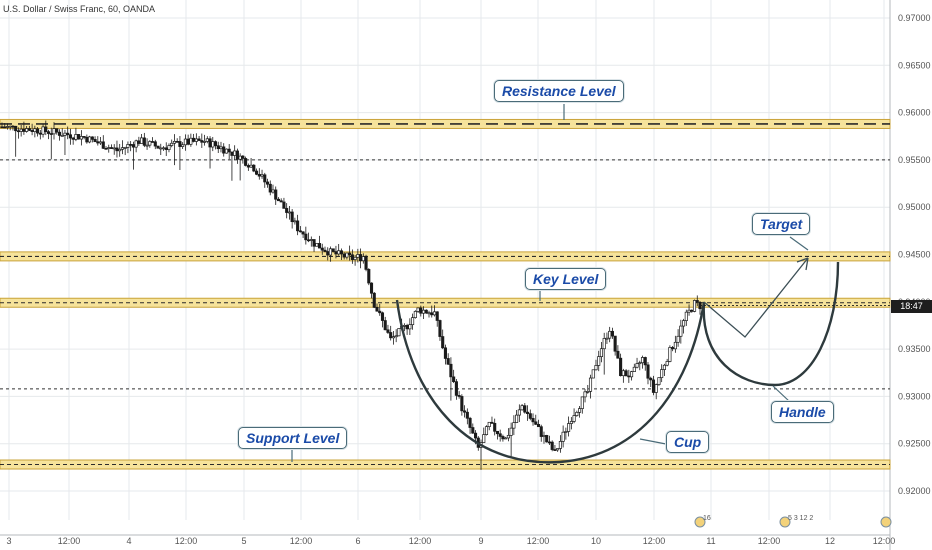 The height and width of the screenshot is (550, 932). I want to click on event-flag-icon, so click(700, 522).